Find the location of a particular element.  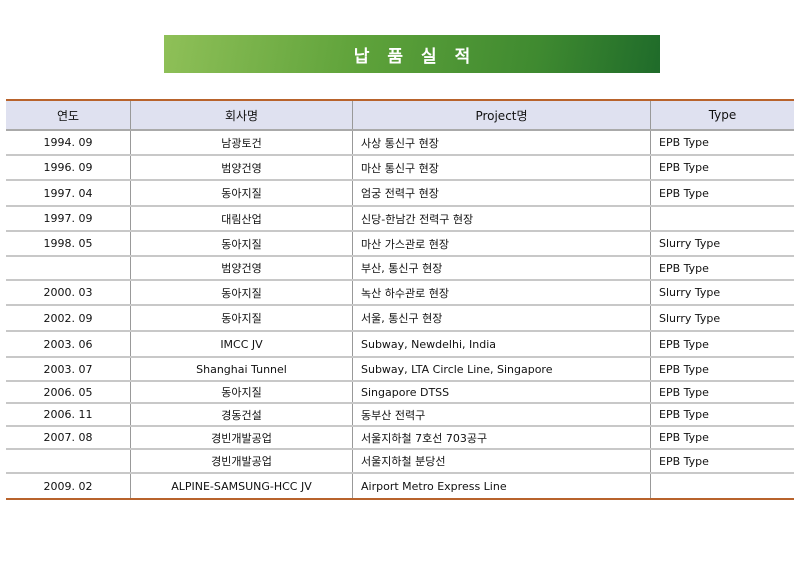

cell-year: 2003. 06 is located at coordinates (68, 344).